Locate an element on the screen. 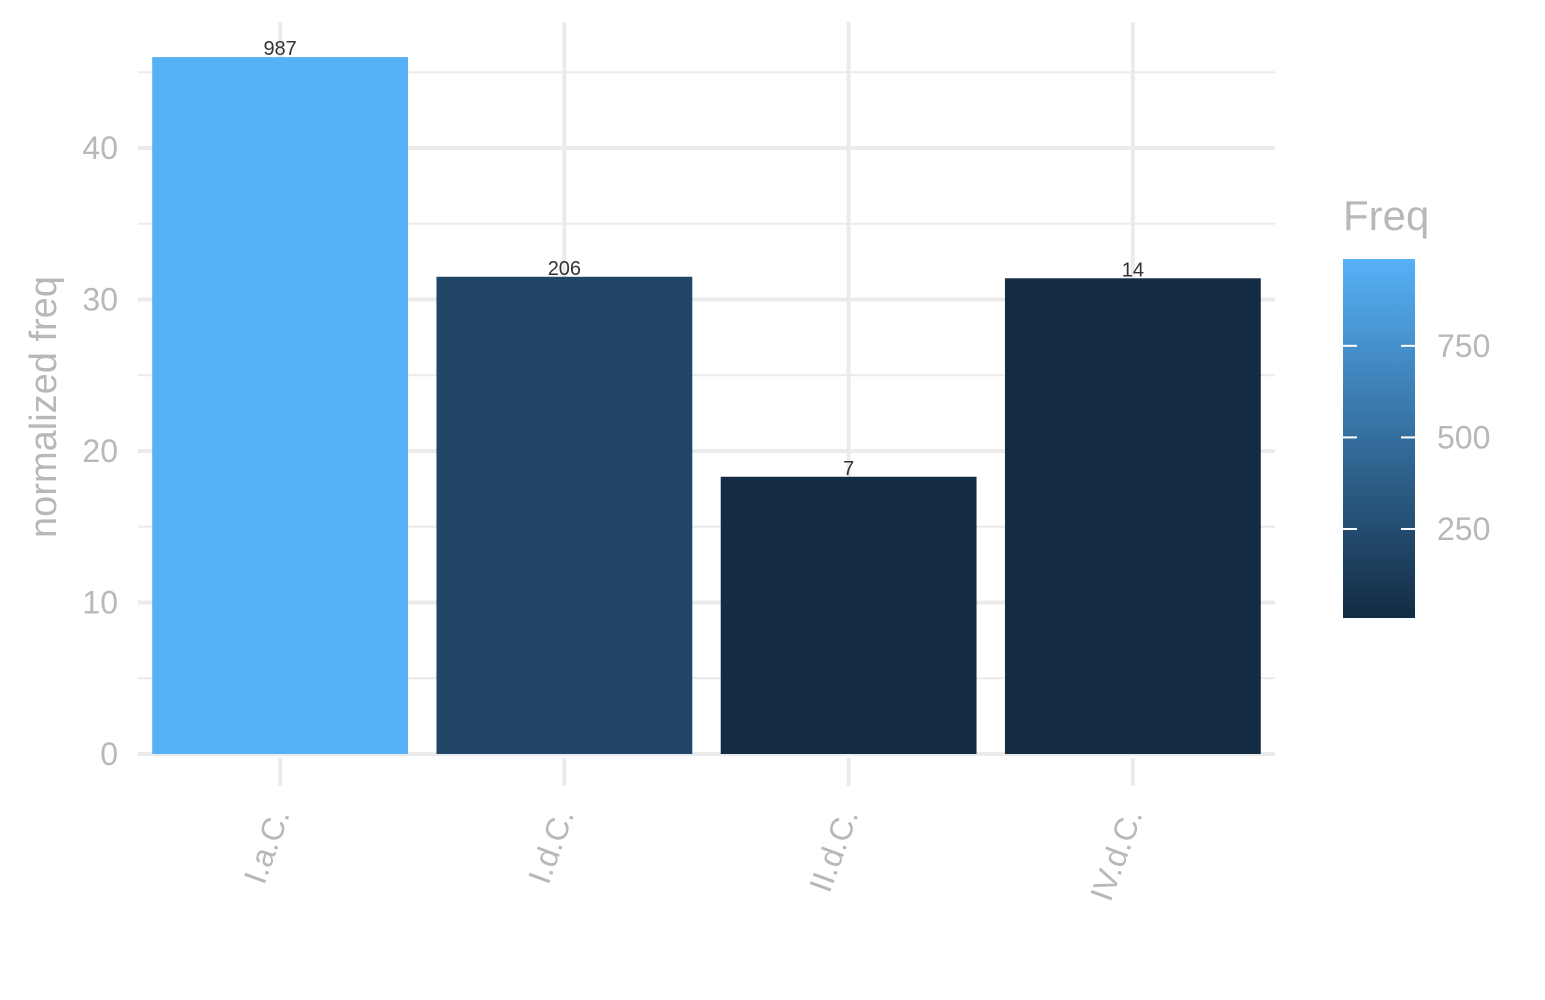  legend-title: Freq is located at coordinates (1386, 215).